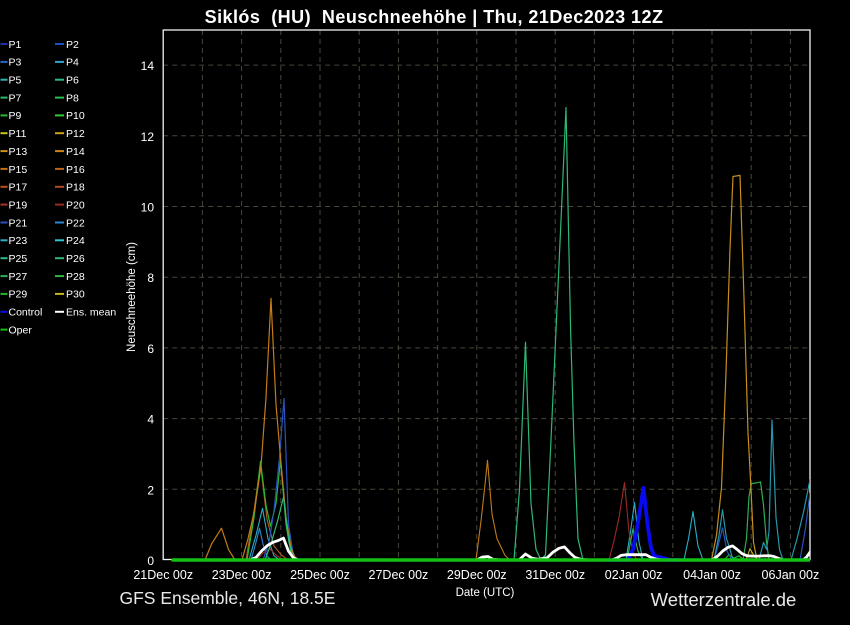 The image size is (850, 625). What do you see at coordinates (712, 575) in the screenshot?
I see `svg-text: 04Jan 00z` at bounding box center [712, 575].